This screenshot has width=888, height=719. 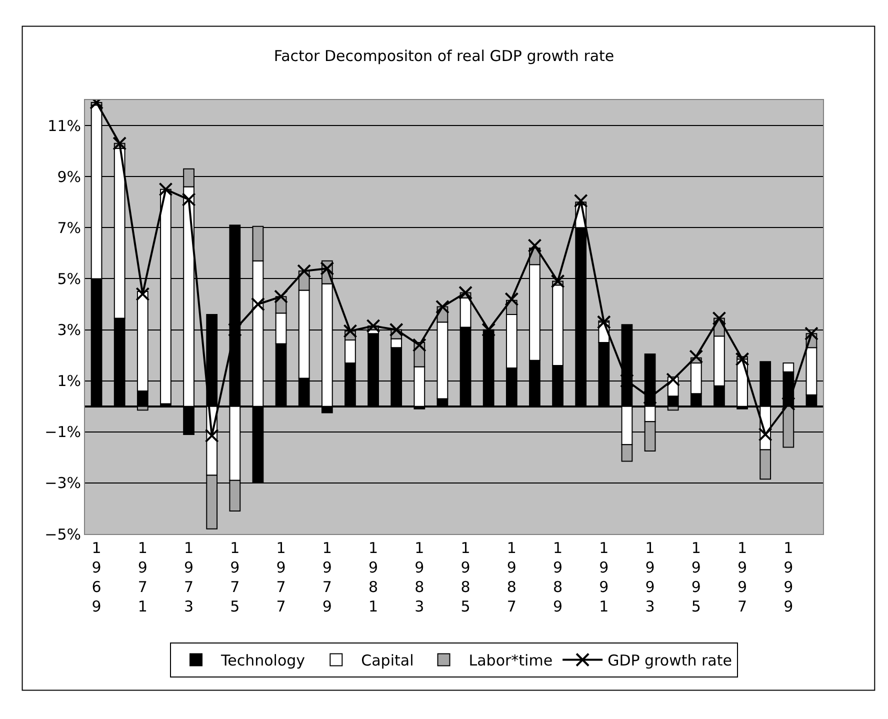 I want to click on x-tick-label: 1971, so click(x=143, y=577).